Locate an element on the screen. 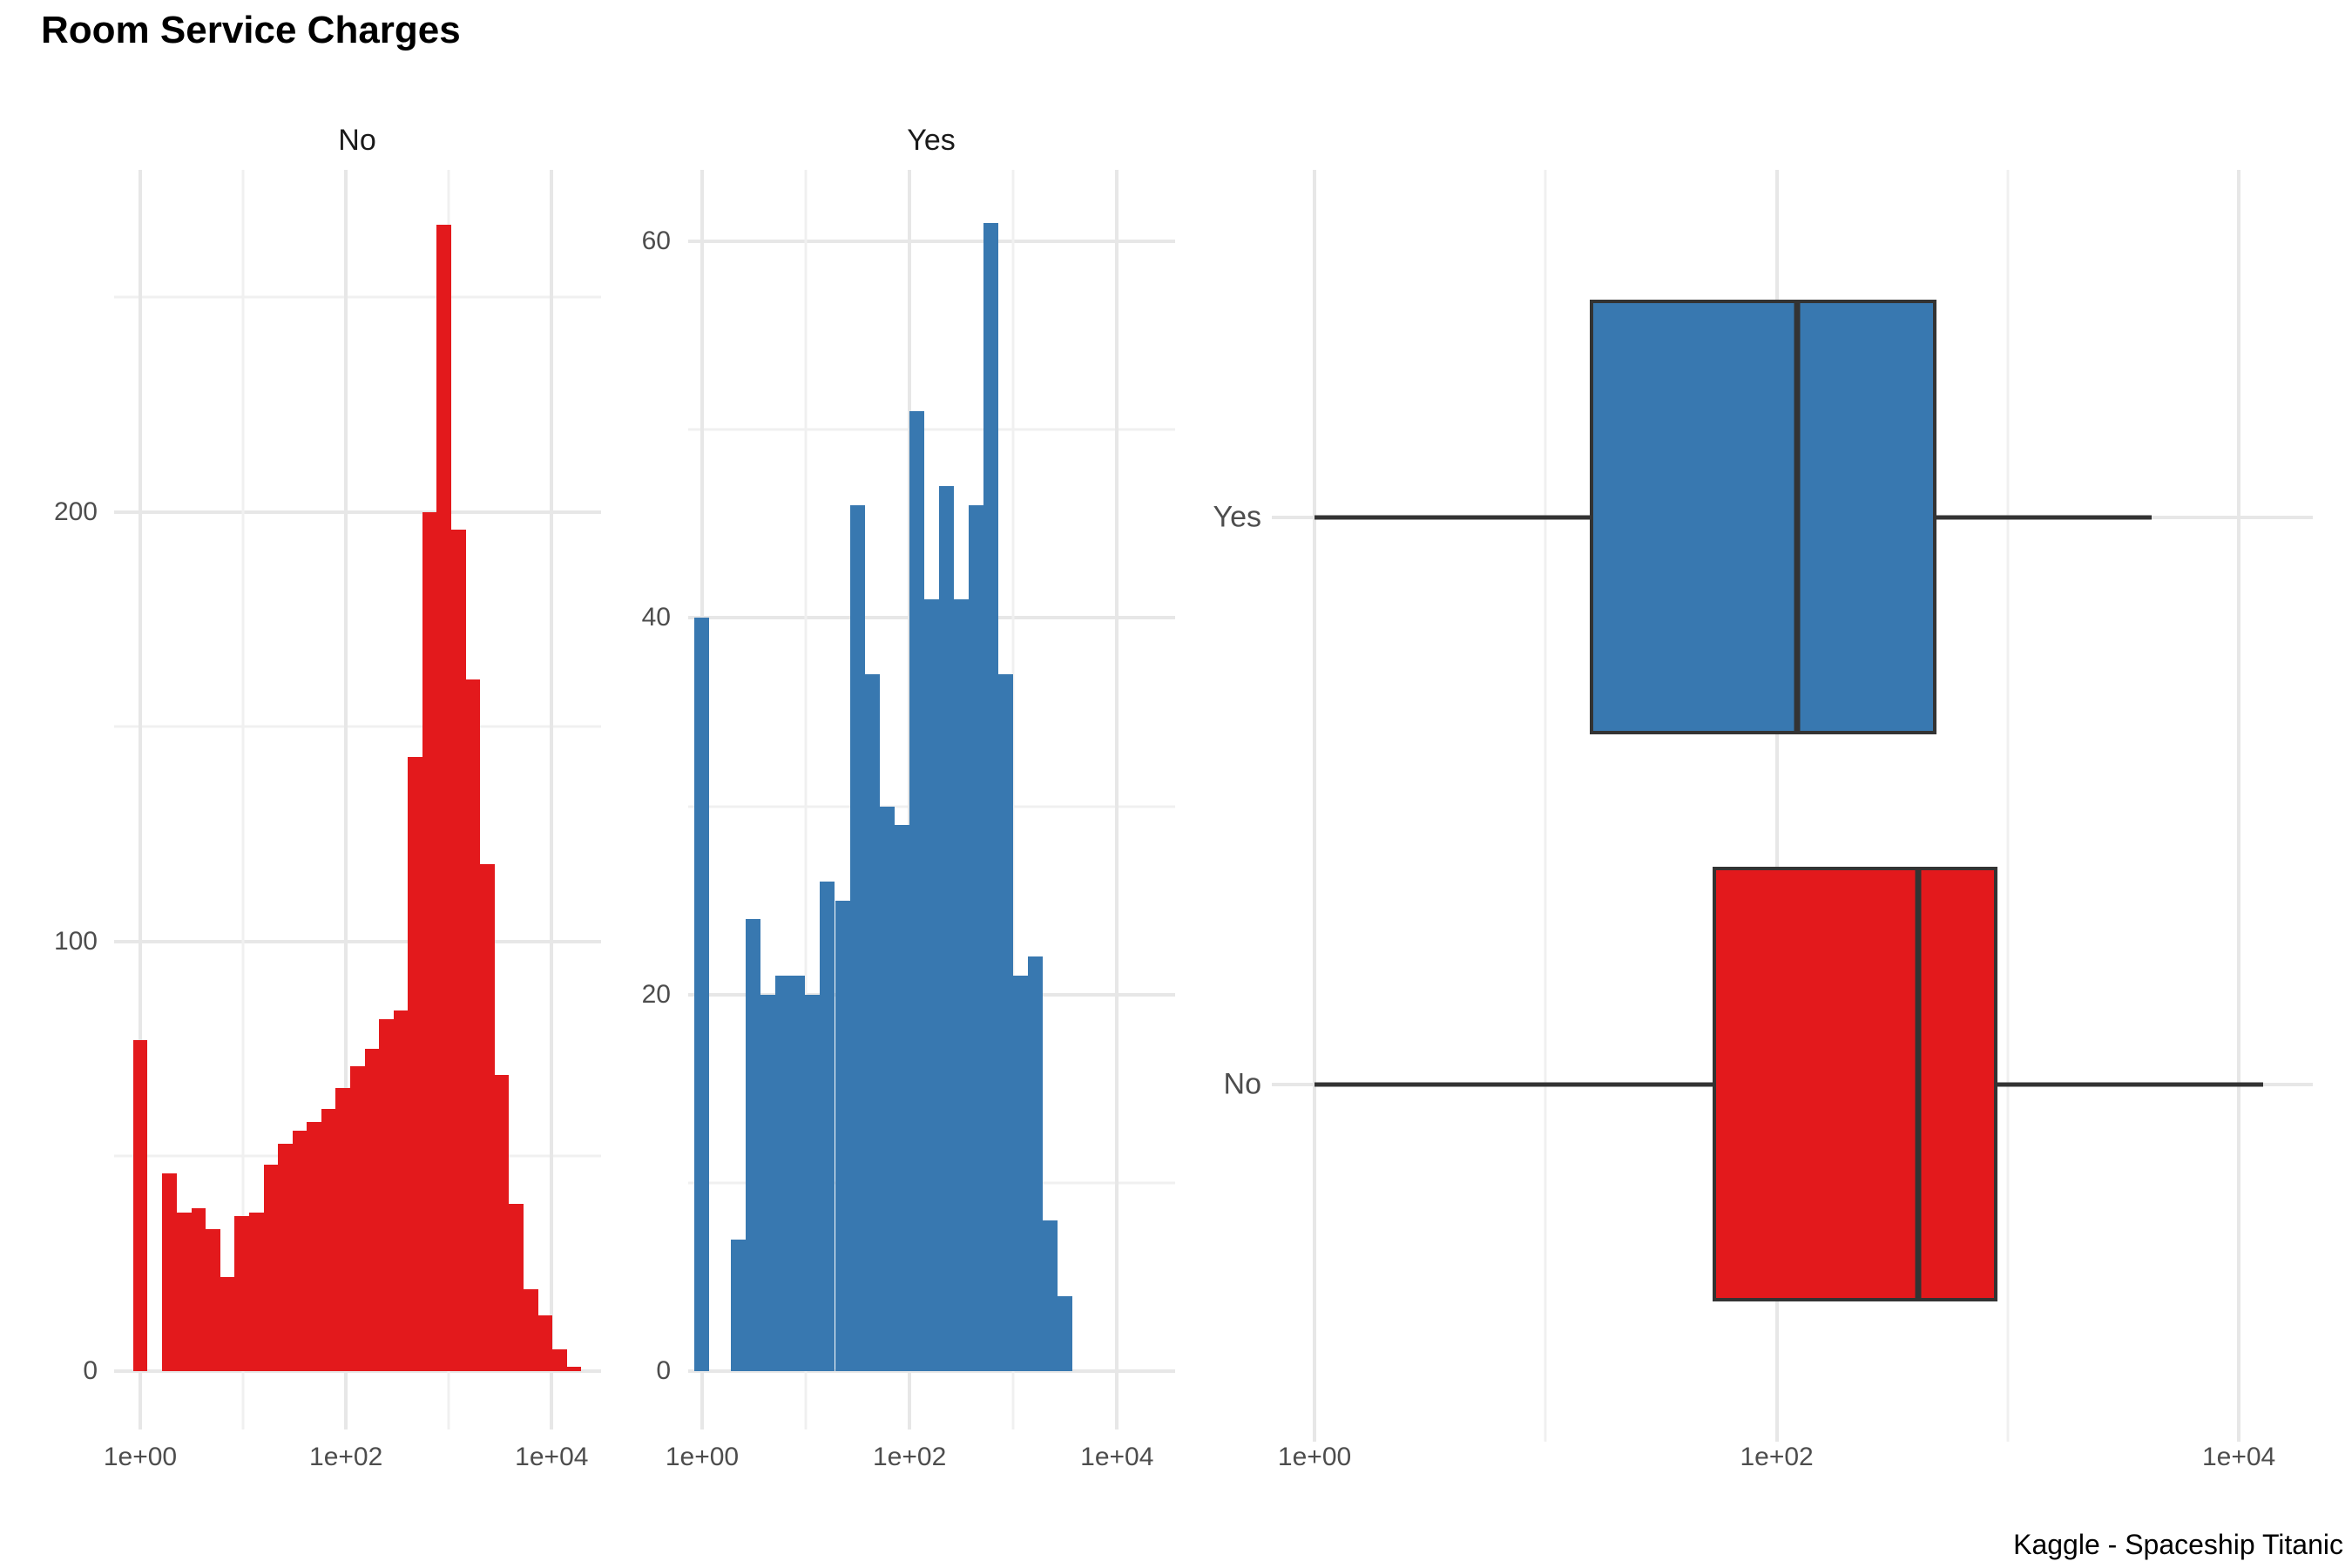  y-tick-label: 40 is located at coordinates (656, 618).